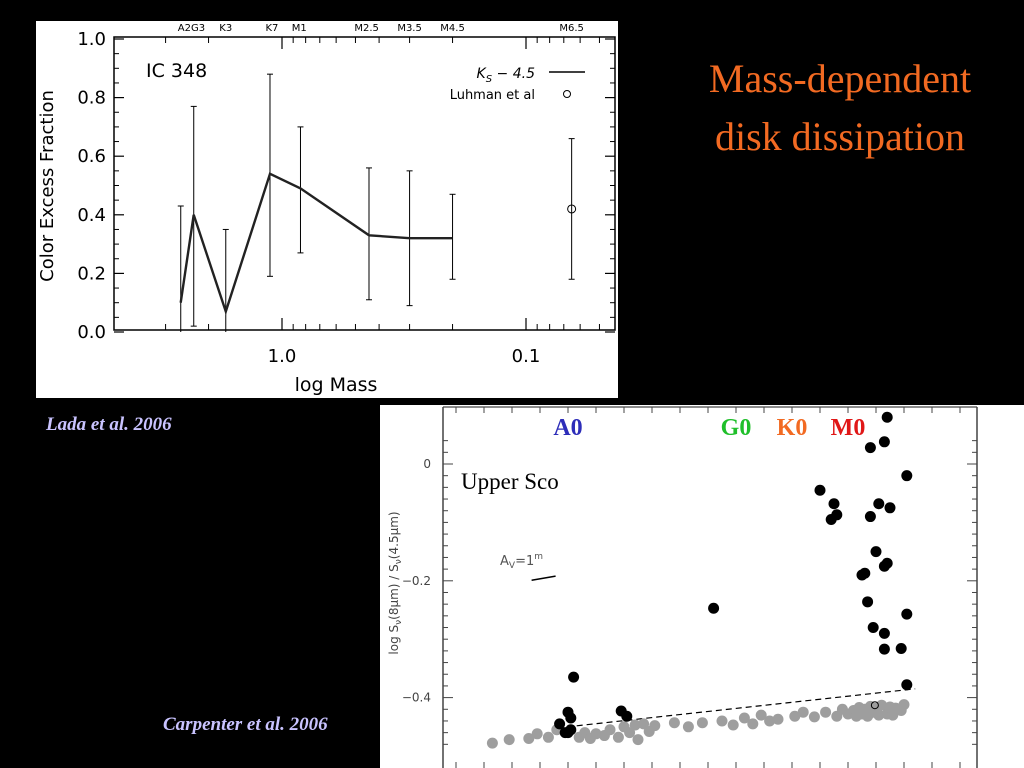  Describe the element at coordinates (191, 28) in the screenshot. I see `ic348-spectral-type-label: A2G3` at that location.